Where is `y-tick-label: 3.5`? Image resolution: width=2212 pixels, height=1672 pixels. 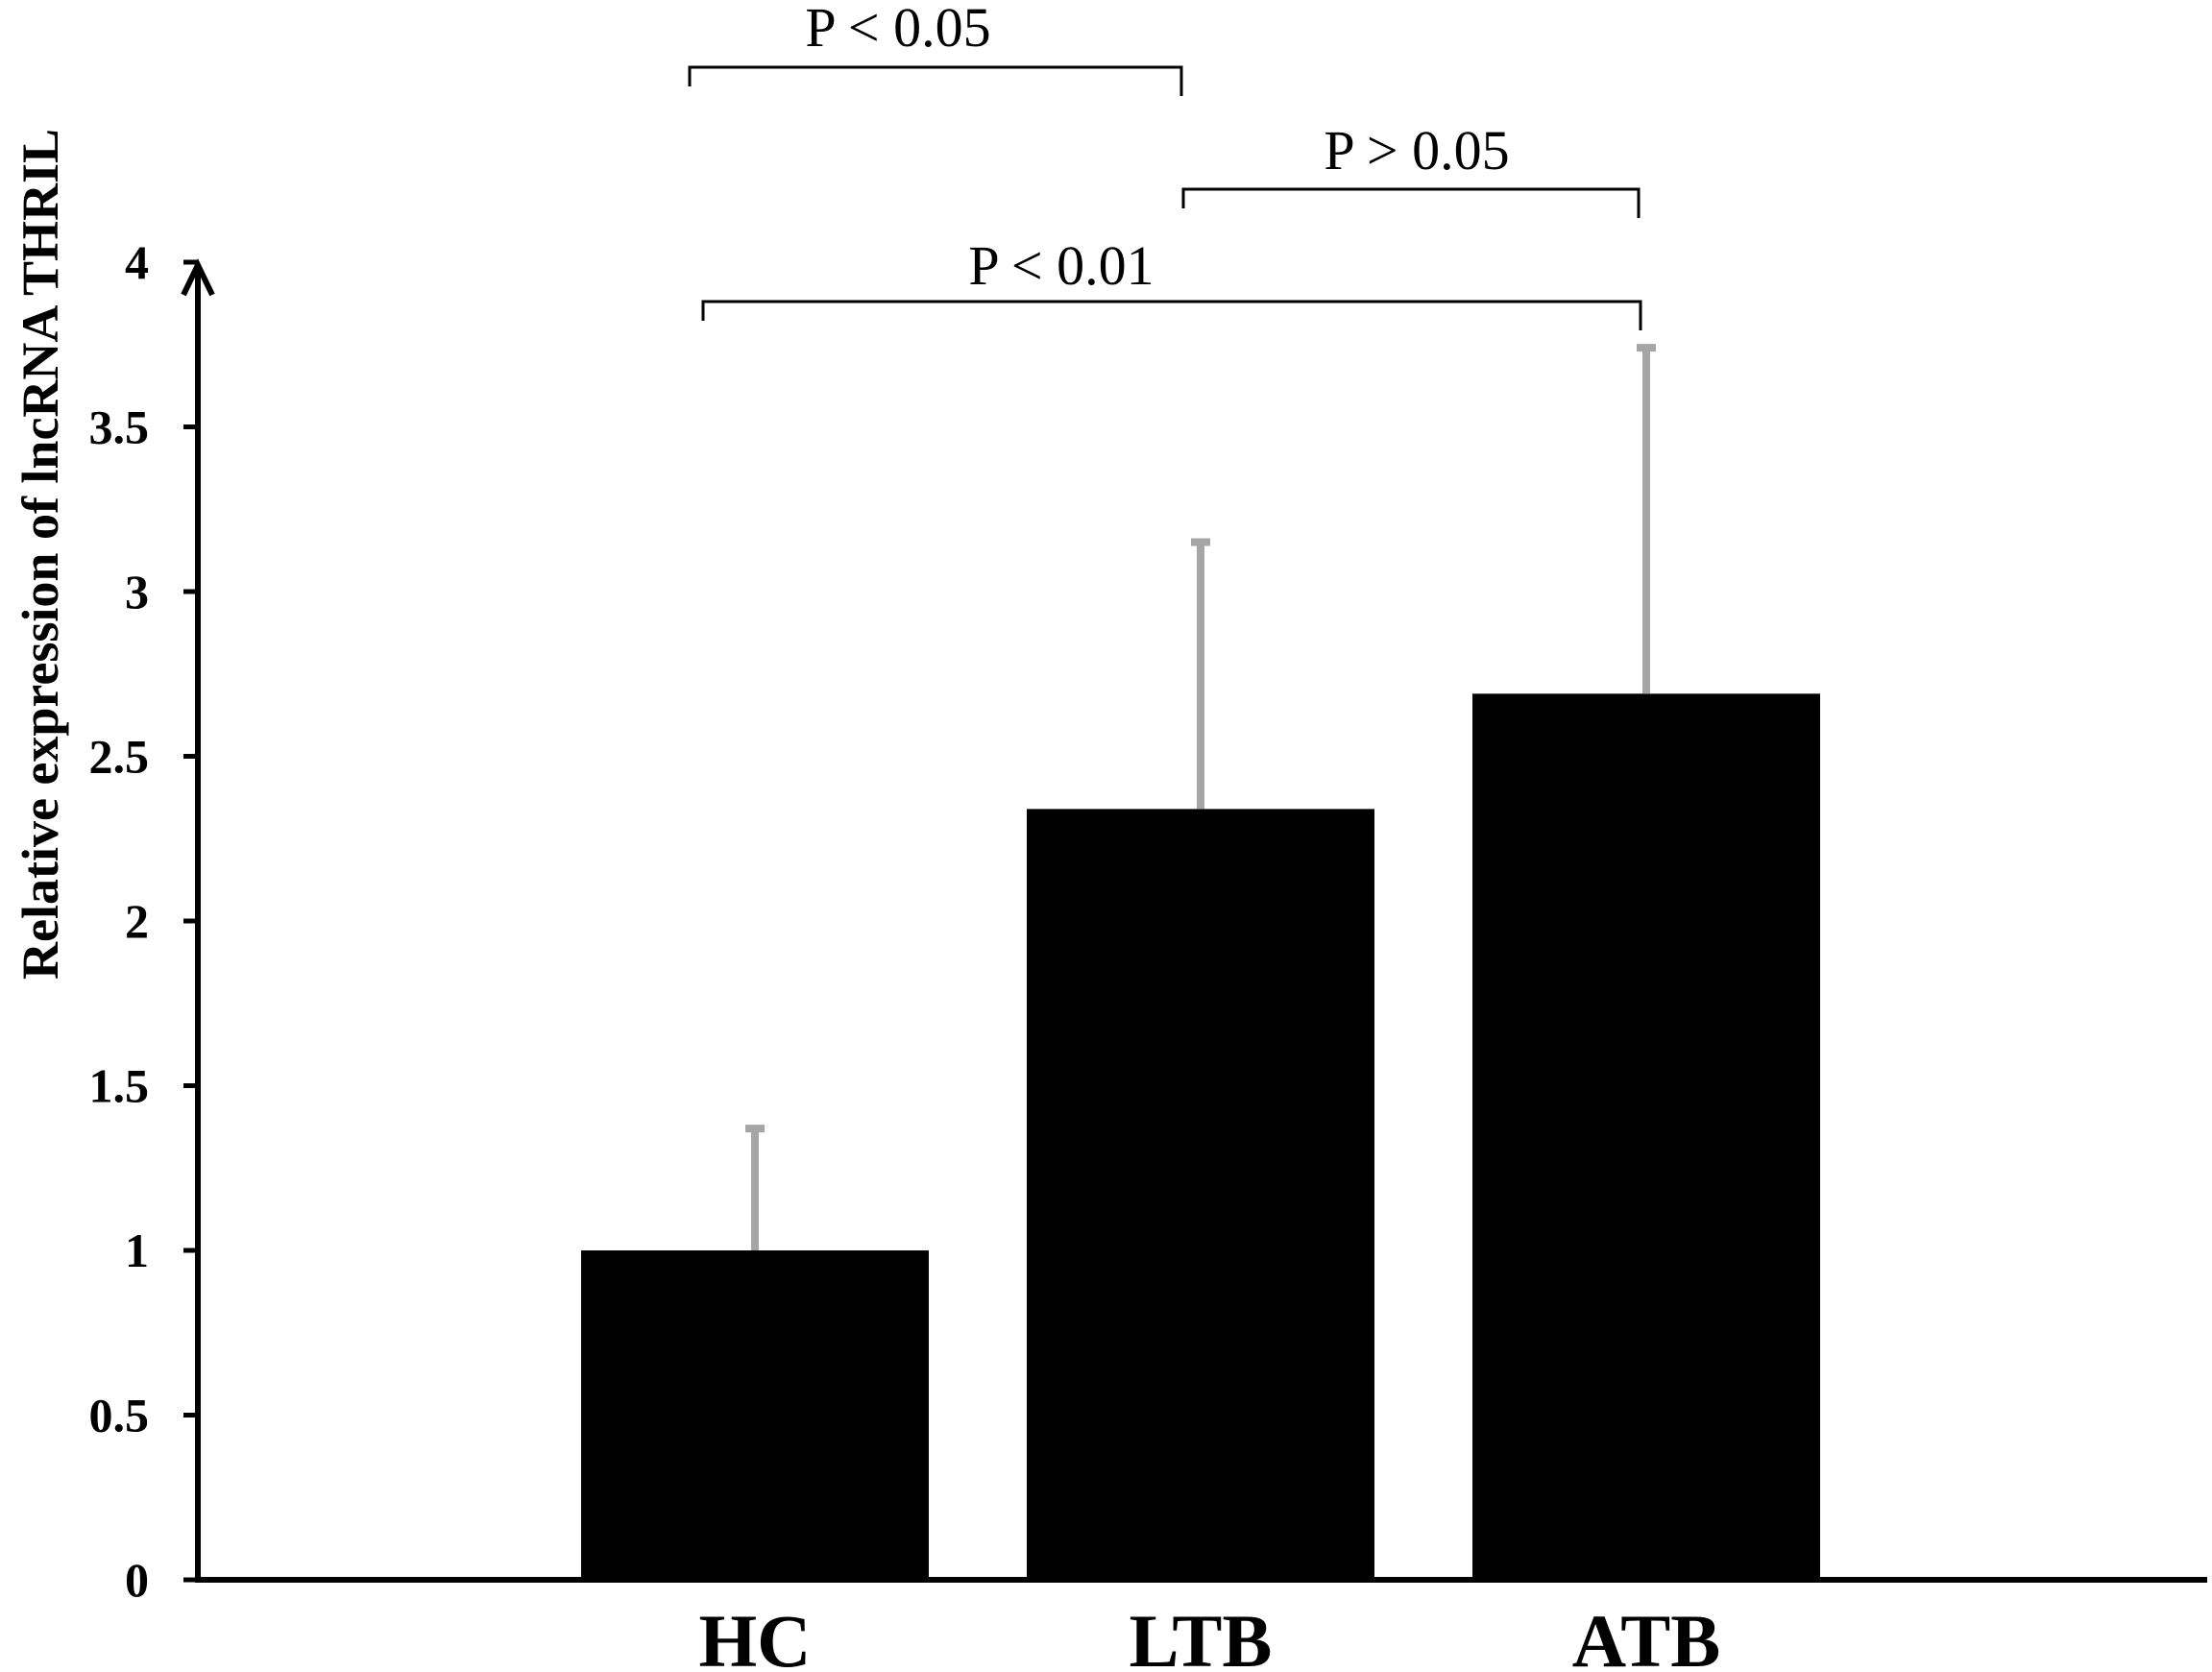 y-tick-label: 3.5 is located at coordinates (119, 427).